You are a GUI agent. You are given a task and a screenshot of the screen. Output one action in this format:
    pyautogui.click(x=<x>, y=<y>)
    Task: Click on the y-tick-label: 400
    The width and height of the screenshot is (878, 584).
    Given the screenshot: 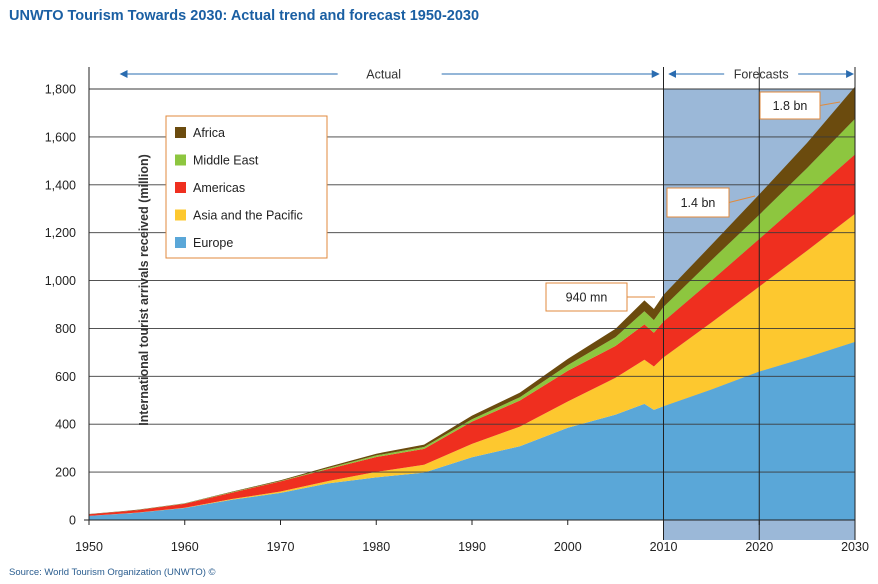 What is the action you would take?
    pyautogui.click(x=65, y=425)
    